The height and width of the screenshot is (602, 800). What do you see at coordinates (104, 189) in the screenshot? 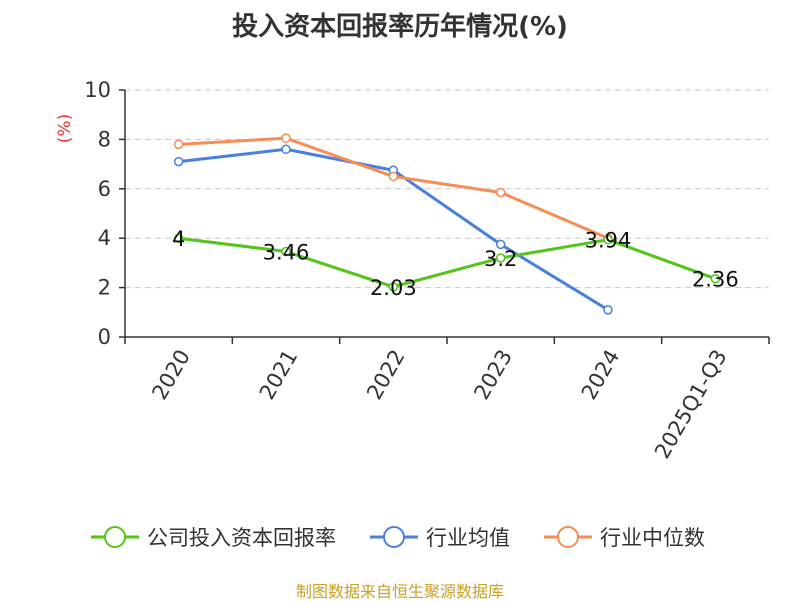
I see `y-tick-label: 6` at bounding box center [104, 189].